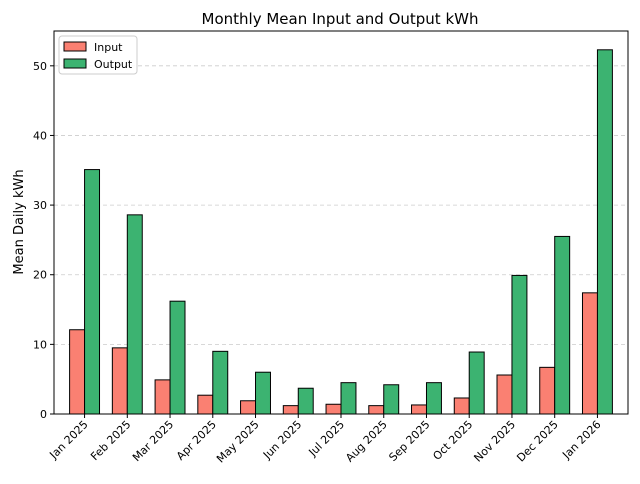 This screenshot has width=640, height=484. I want to click on y-tick-label: 0, so click(43, 414).